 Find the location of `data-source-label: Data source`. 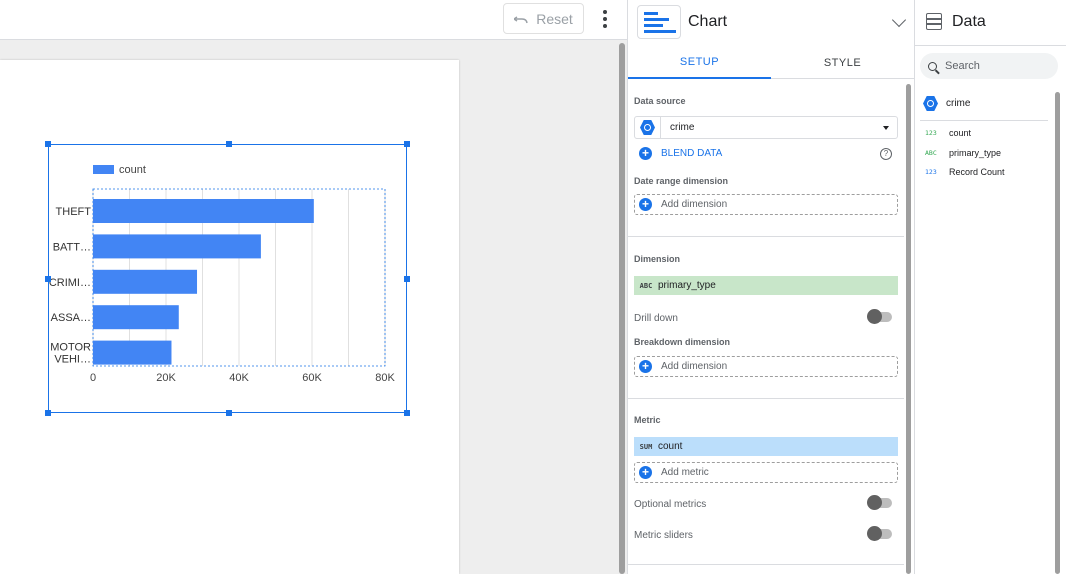

data-source-label: Data source is located at coordinates (660, 101).